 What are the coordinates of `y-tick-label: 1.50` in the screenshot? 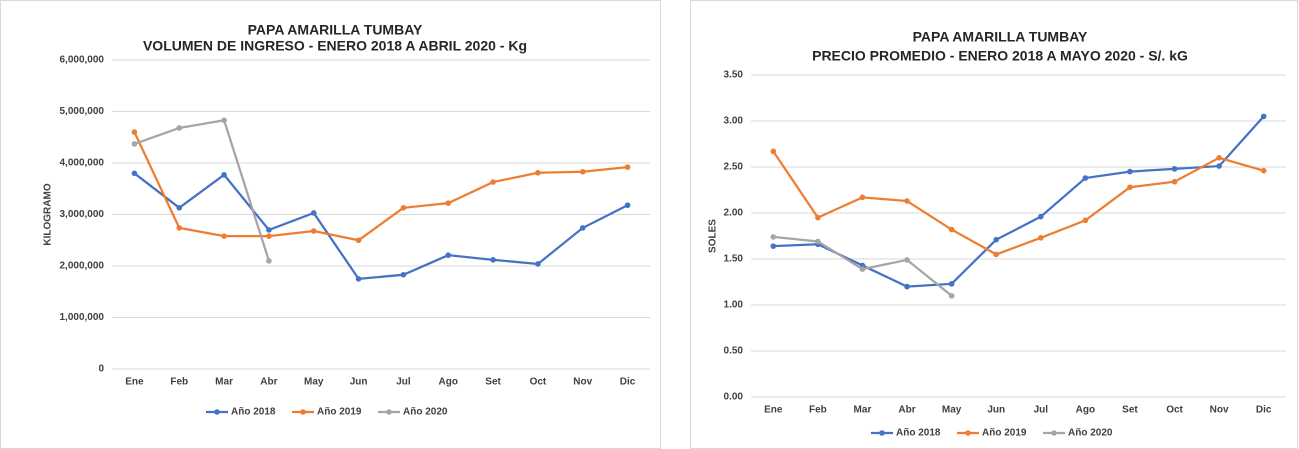 It's located at (734, 259).